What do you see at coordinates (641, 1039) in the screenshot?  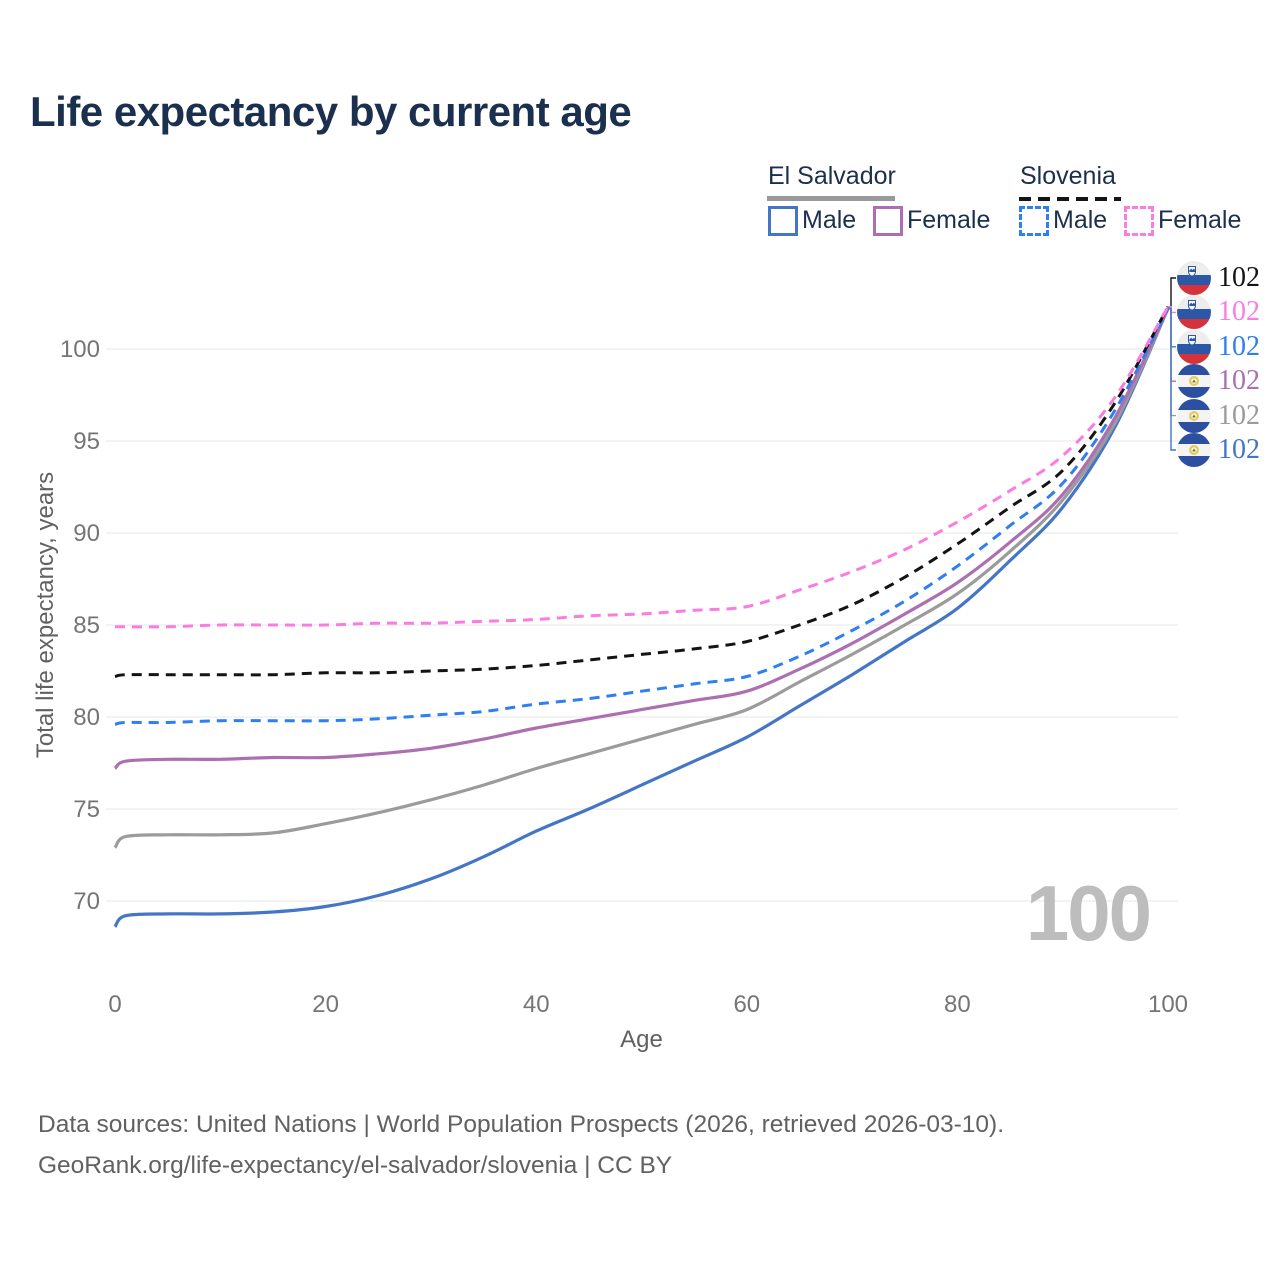 I see `x-axis-title: Age` at bounding box center [641, 1039].